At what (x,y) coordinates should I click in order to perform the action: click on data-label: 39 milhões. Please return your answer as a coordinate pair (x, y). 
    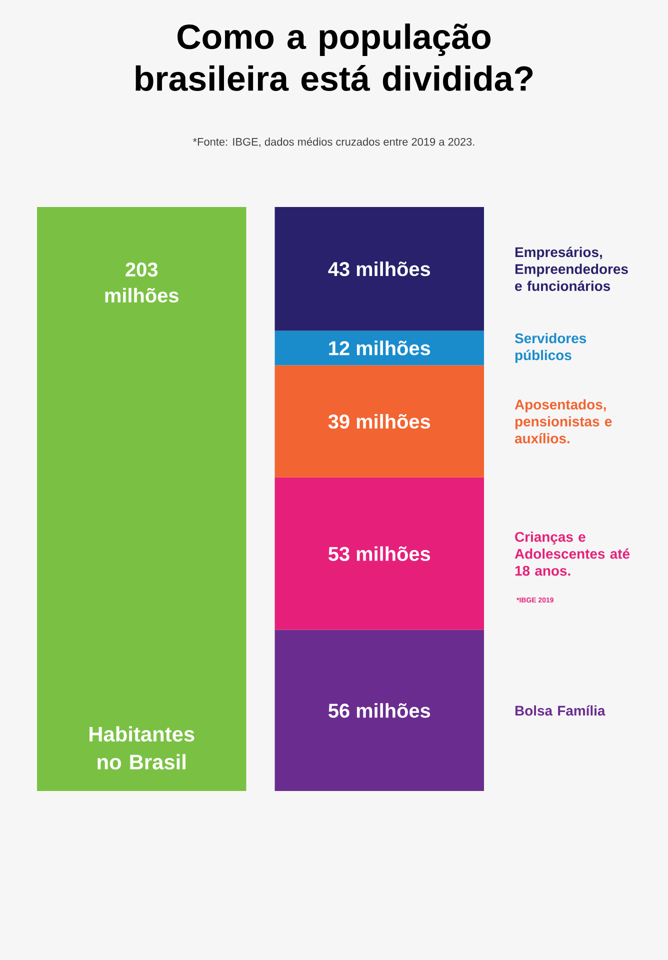
    Looking at the image, I should click on (379, 421).